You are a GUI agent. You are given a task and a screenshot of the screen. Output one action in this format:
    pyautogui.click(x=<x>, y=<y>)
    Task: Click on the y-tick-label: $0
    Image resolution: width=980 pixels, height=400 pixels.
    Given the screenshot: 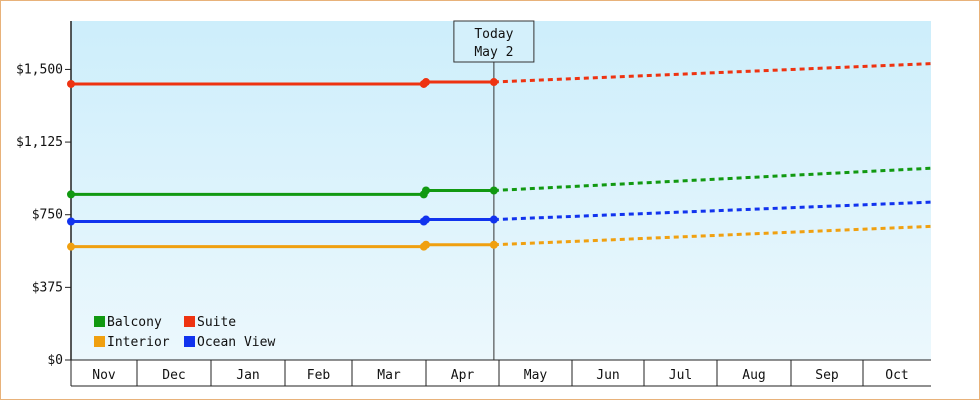 What is the action you would take?
    pyautogui.click(x=55, y=360)
    